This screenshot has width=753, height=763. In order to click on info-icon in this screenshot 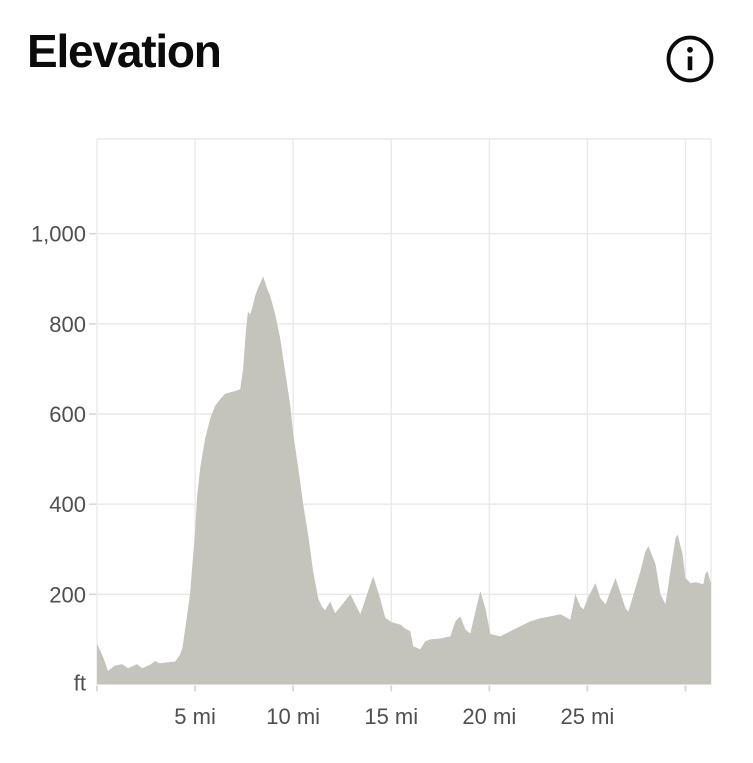, I will do `click(690, 59)`.